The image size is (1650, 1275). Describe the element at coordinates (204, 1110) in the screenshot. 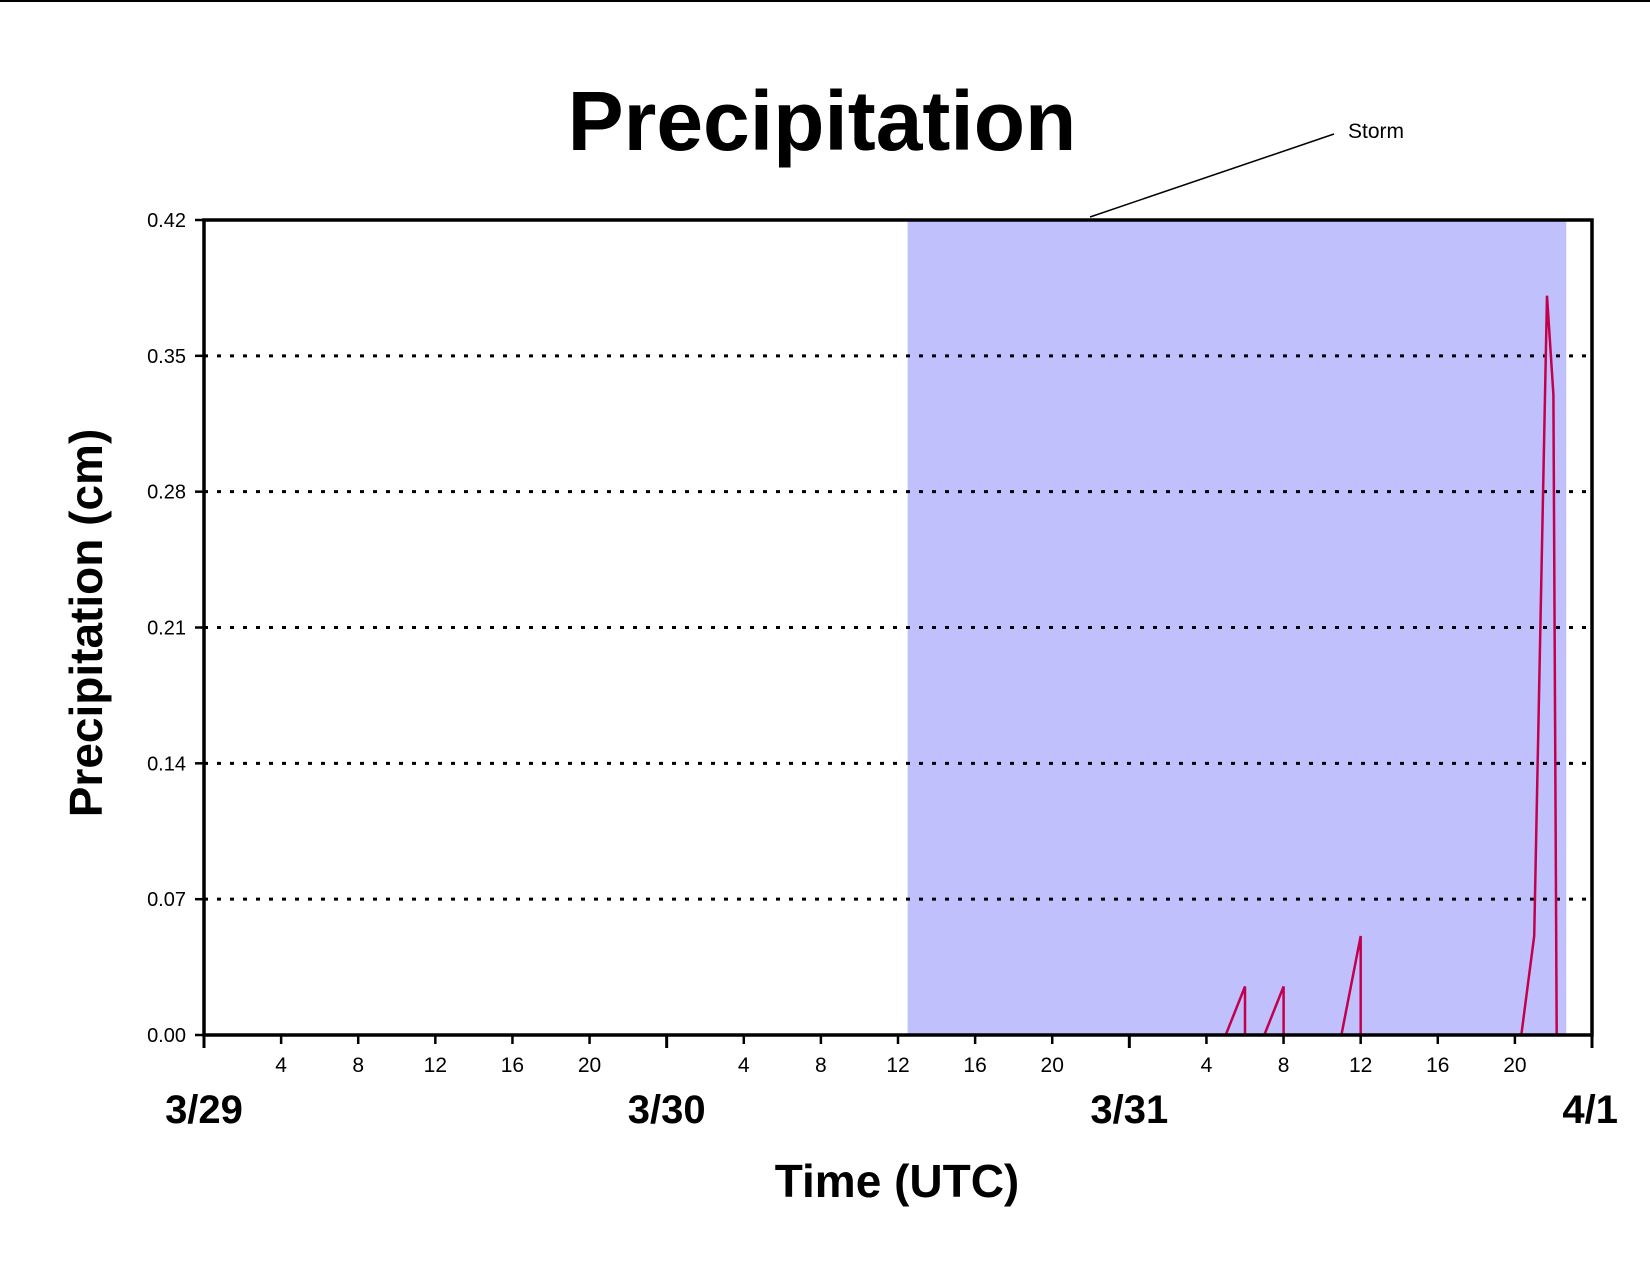

I see `day-label: 3/29` at that location.